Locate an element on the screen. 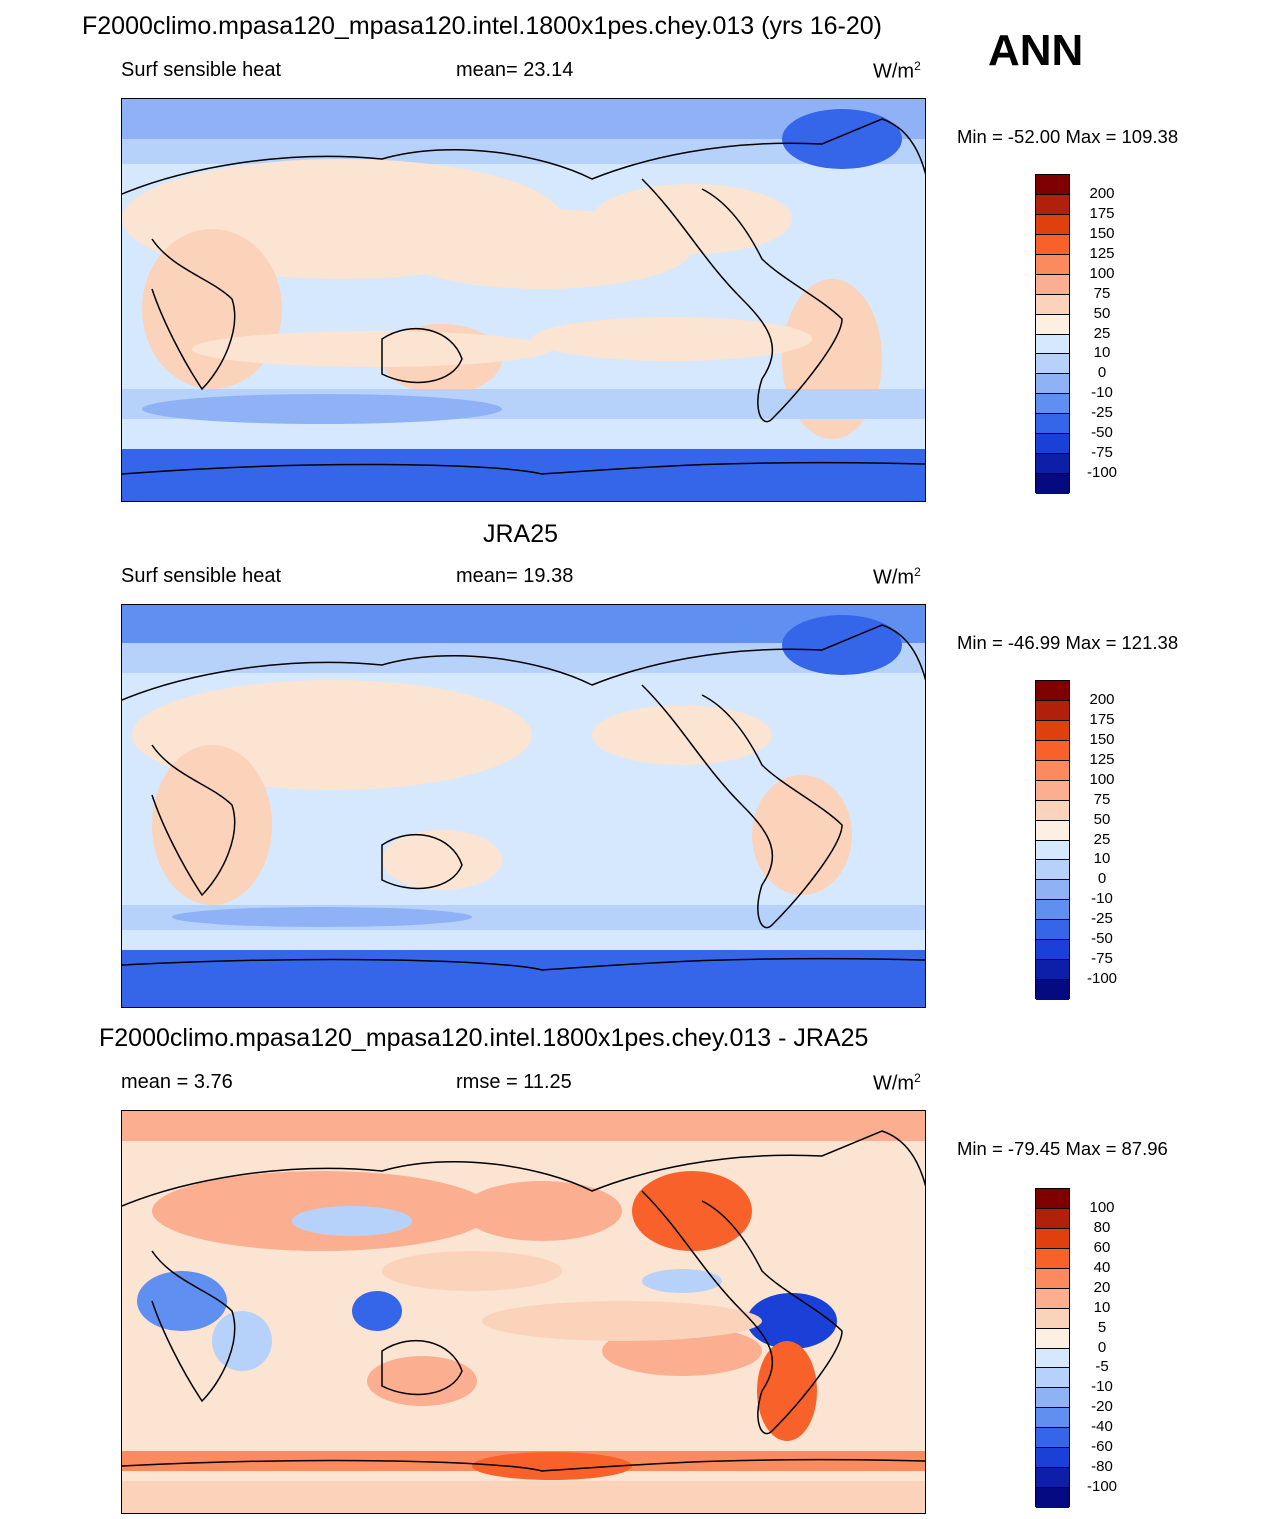 The height and width of the screenshot is (1519, 1285). colorbar-tick-label: 80 is located at coordinates (1102, 1227).